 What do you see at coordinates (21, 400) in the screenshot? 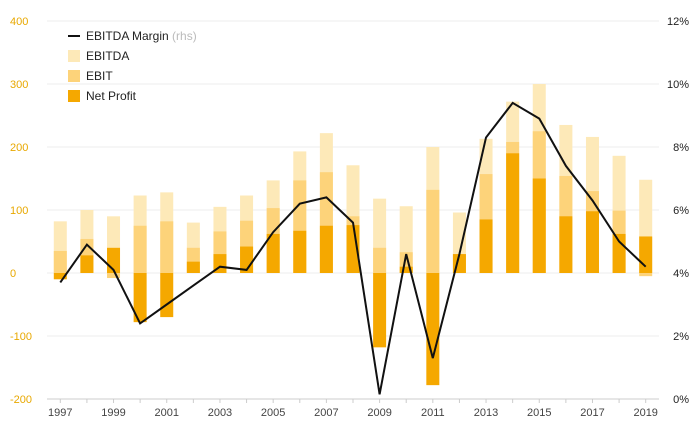
I see `y-left-tick-label: -200` at bounding box center [21, 400].